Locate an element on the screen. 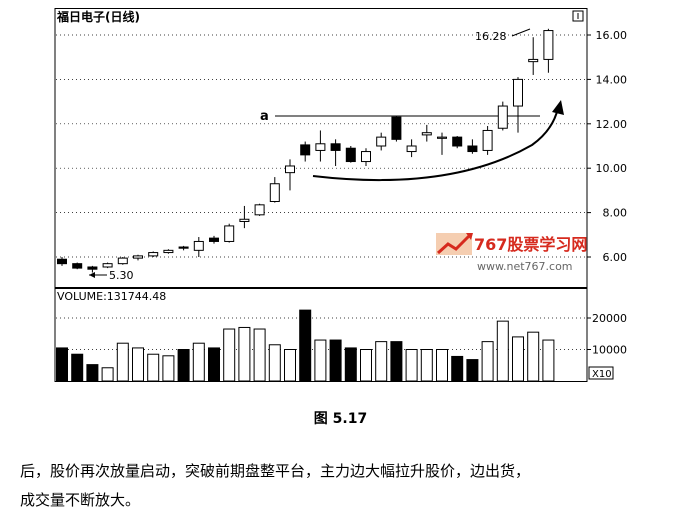 Image resolution: width=681 pixels, height=523 pixels. price-tick-label: 8.00 is located at coordinates (615, 213).